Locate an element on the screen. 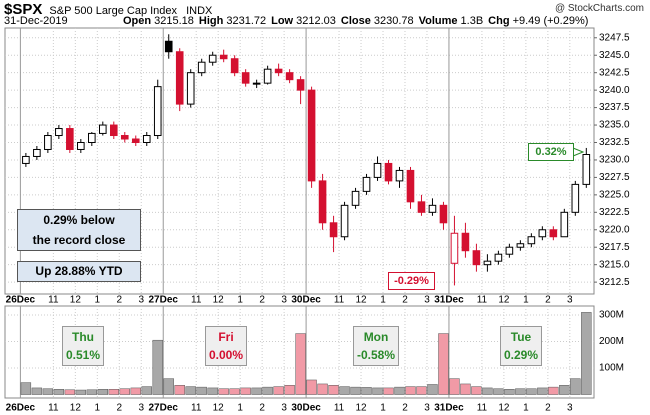  ytd-note: Up 28.88% YTD is located at coordinates (79, 271).